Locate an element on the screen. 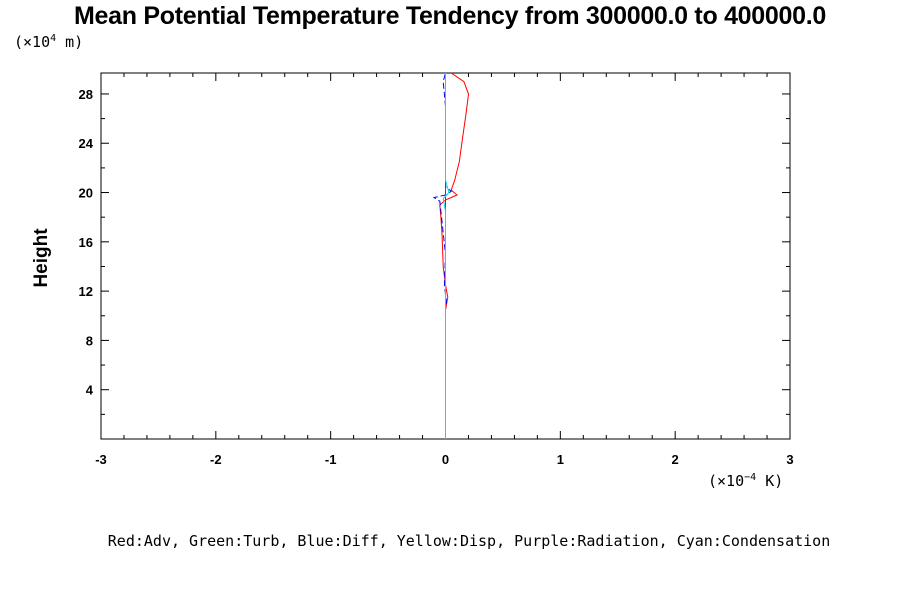 The image size is (900, 600). y-tick-label: 28 is located at coordinates (86, 94).